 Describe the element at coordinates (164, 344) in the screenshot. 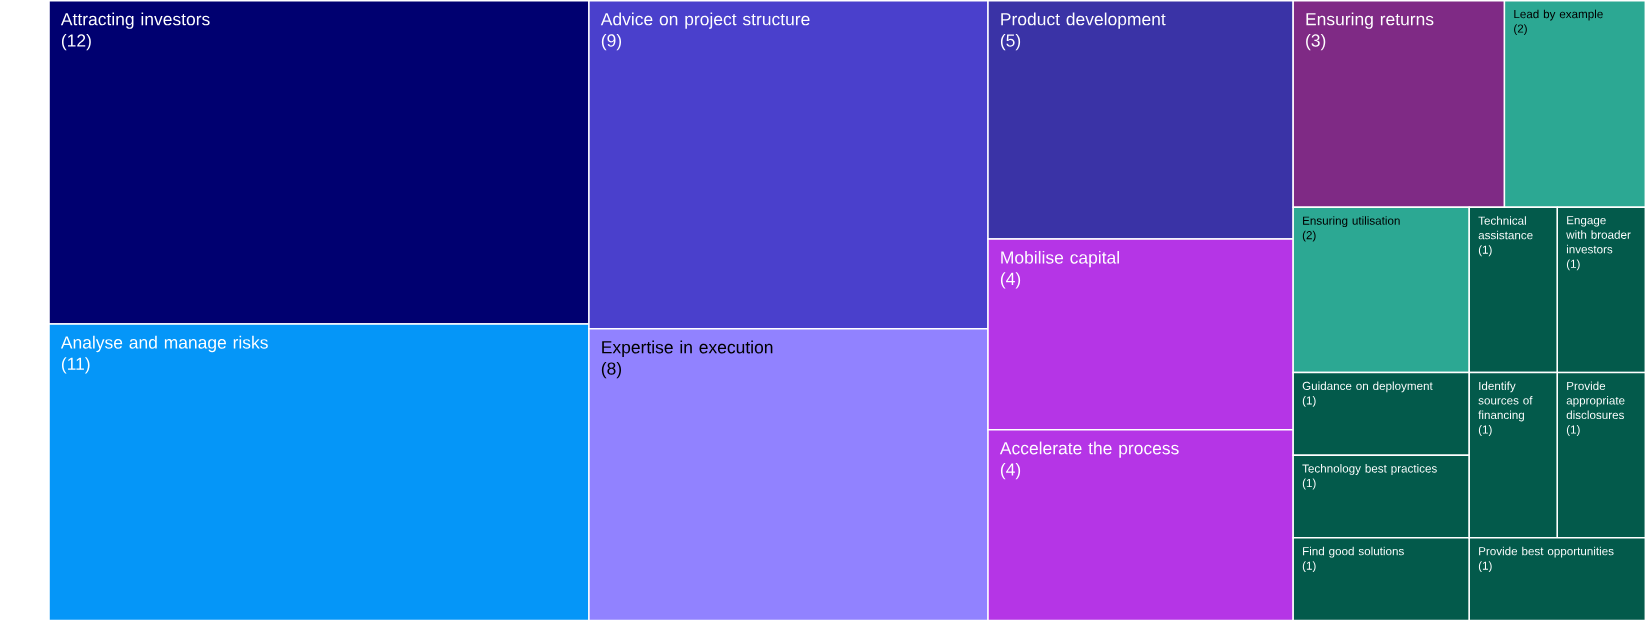

I see `category-label: Analyse and manage risks` at that location.